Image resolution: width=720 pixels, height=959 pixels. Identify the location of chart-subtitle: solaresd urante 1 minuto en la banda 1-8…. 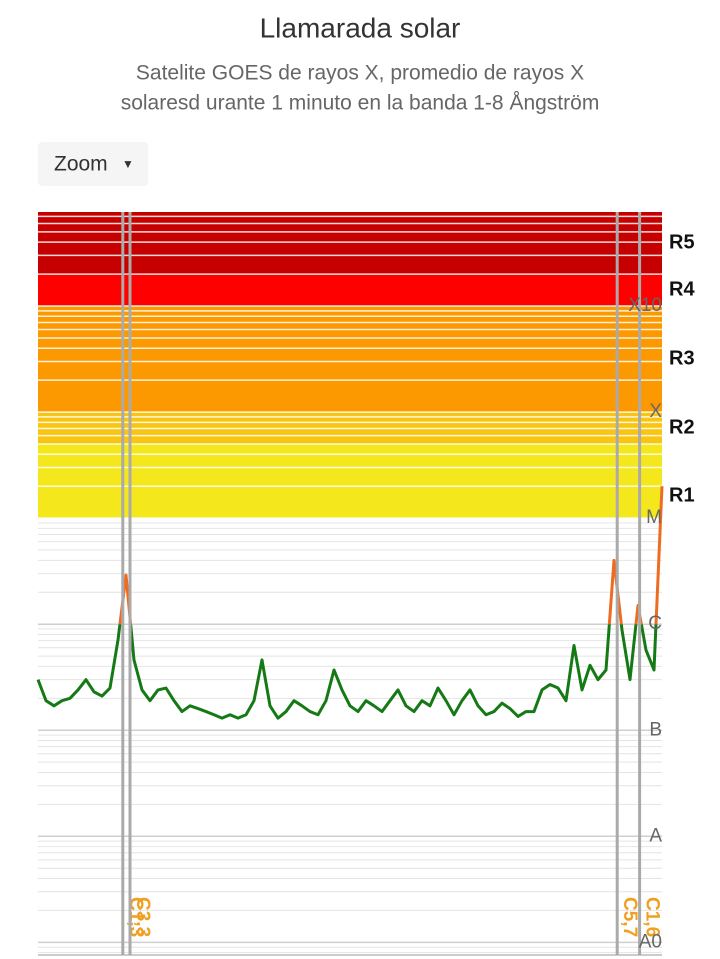
(360, 103).